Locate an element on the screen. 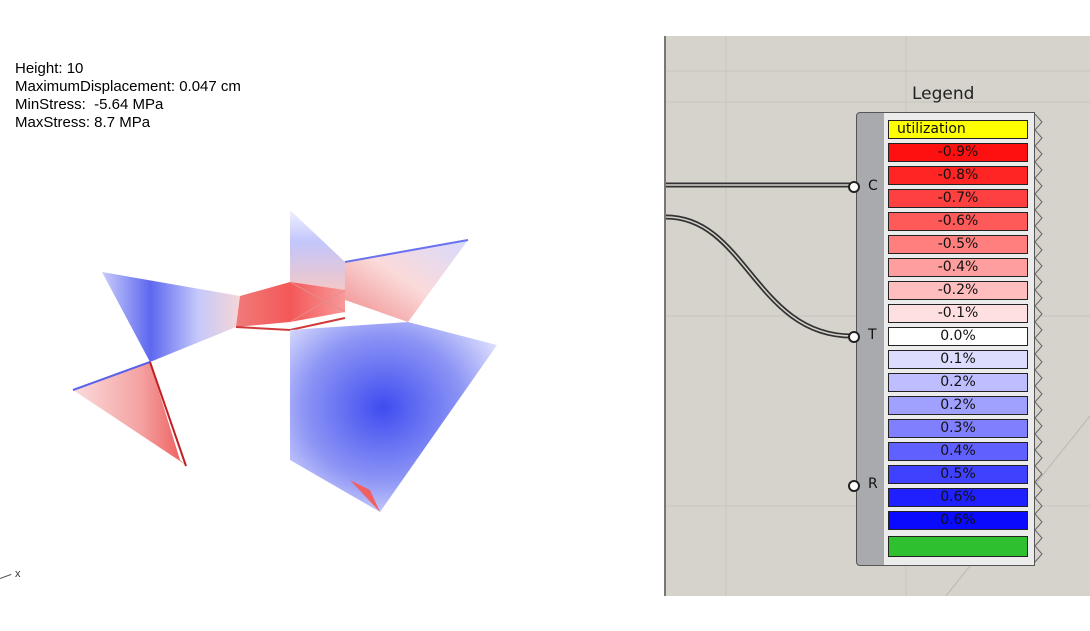 Image resolution: width=1090 pixels, height=631 pixels. input-port-r-grip is located at coordinates (854, 486).